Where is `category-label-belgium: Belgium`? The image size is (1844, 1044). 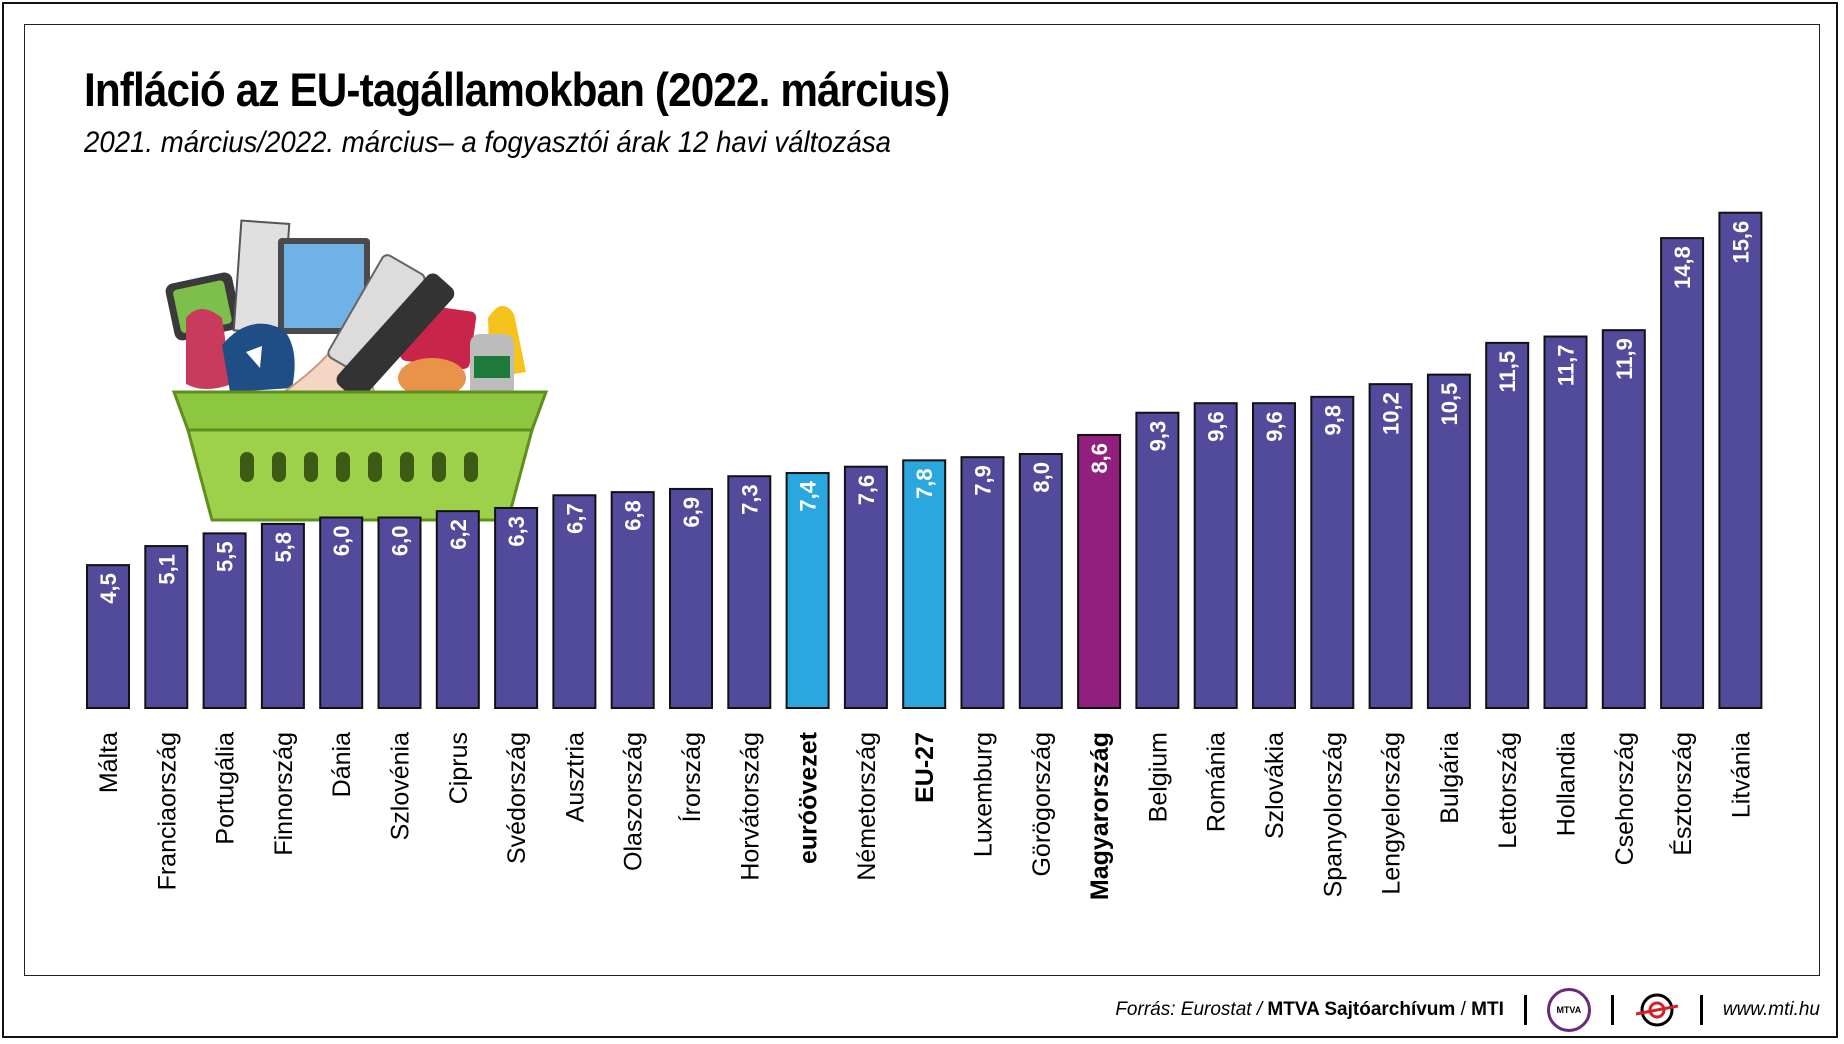
category-label-belgium: Belgium is located at coordinates (1158, 777).